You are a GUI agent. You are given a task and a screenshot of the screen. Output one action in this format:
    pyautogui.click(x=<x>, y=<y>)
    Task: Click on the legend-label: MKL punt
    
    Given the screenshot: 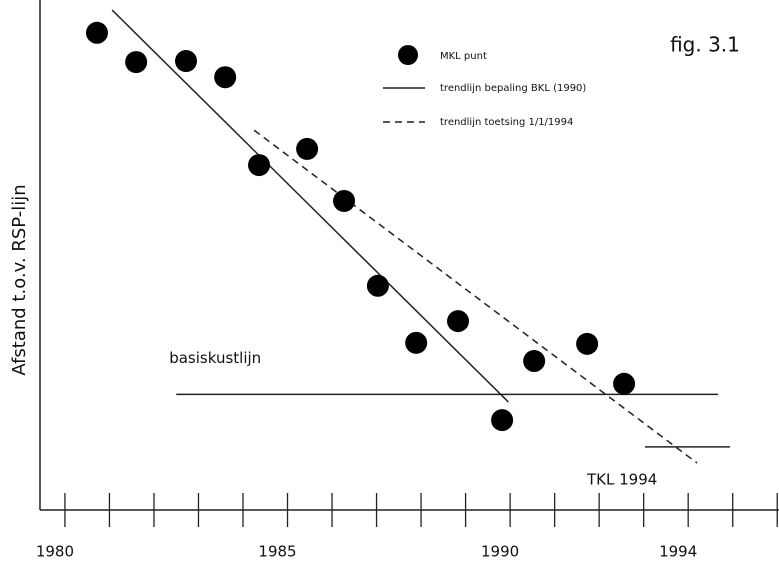 What is the action you would take?
    pyautogui.click(x=463, y=56)
    